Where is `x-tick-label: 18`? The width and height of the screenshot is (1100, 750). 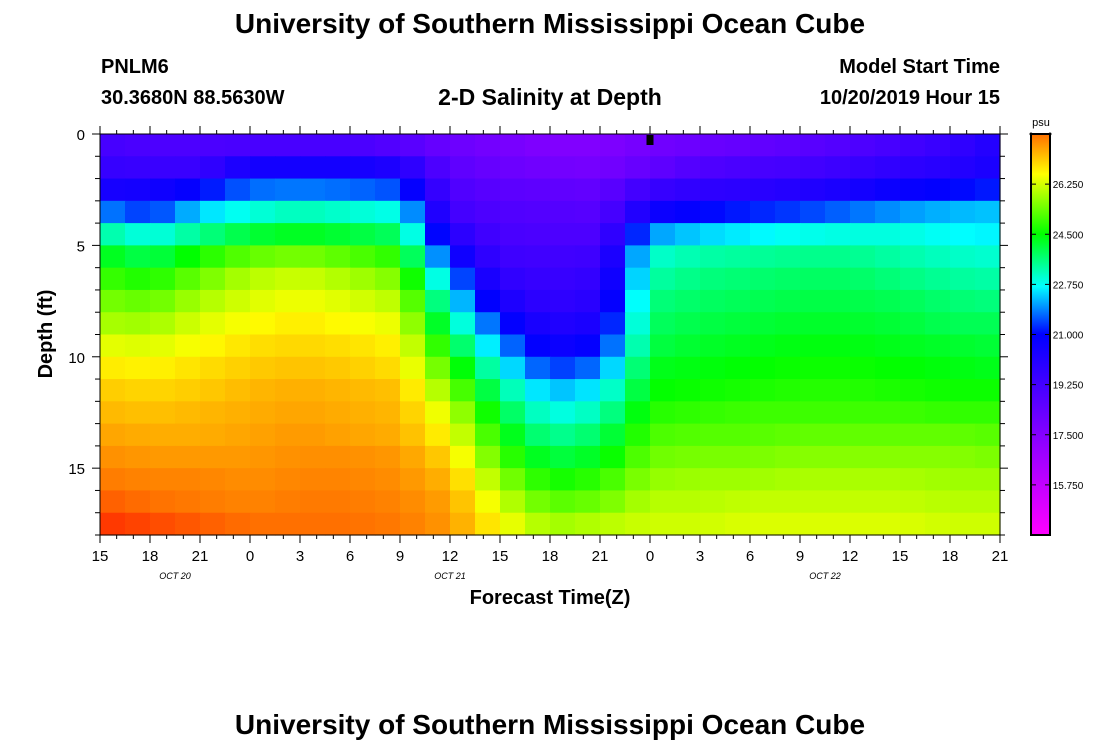 x-tick-label: 18 is located at coordinates (150, 556).